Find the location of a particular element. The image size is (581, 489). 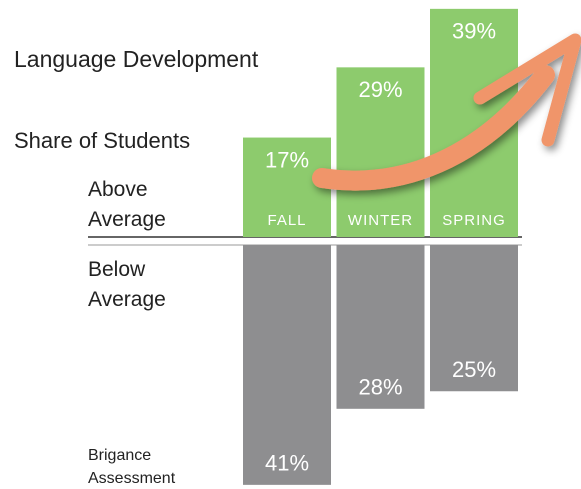

value-label: 17% is located at coordinates (287, 159).